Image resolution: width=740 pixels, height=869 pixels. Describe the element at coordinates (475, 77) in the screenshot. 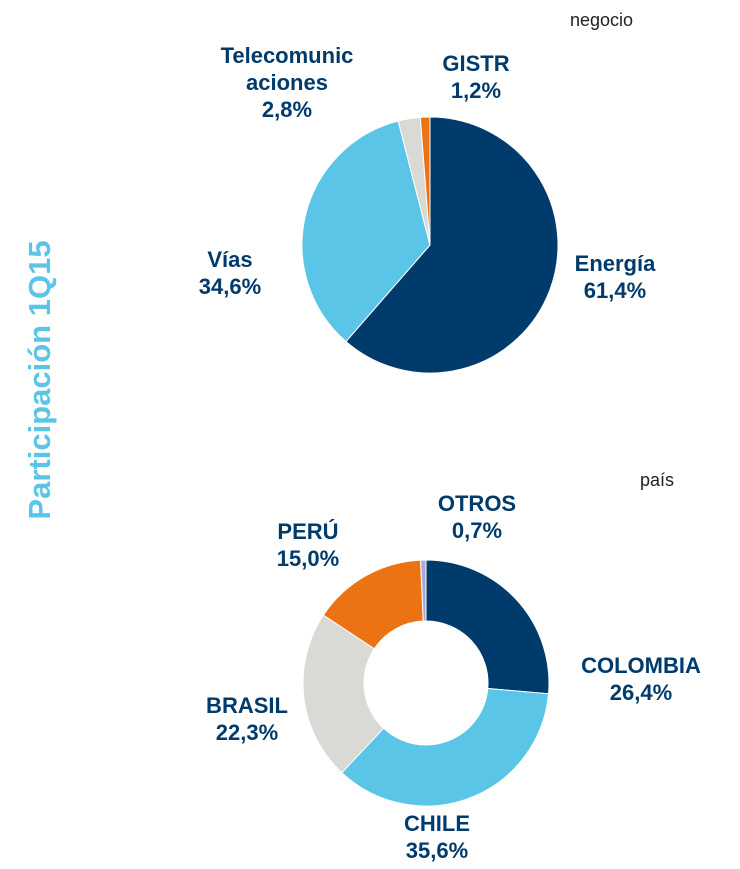

I see `slice-label: GISTR 1,2%` at that location.